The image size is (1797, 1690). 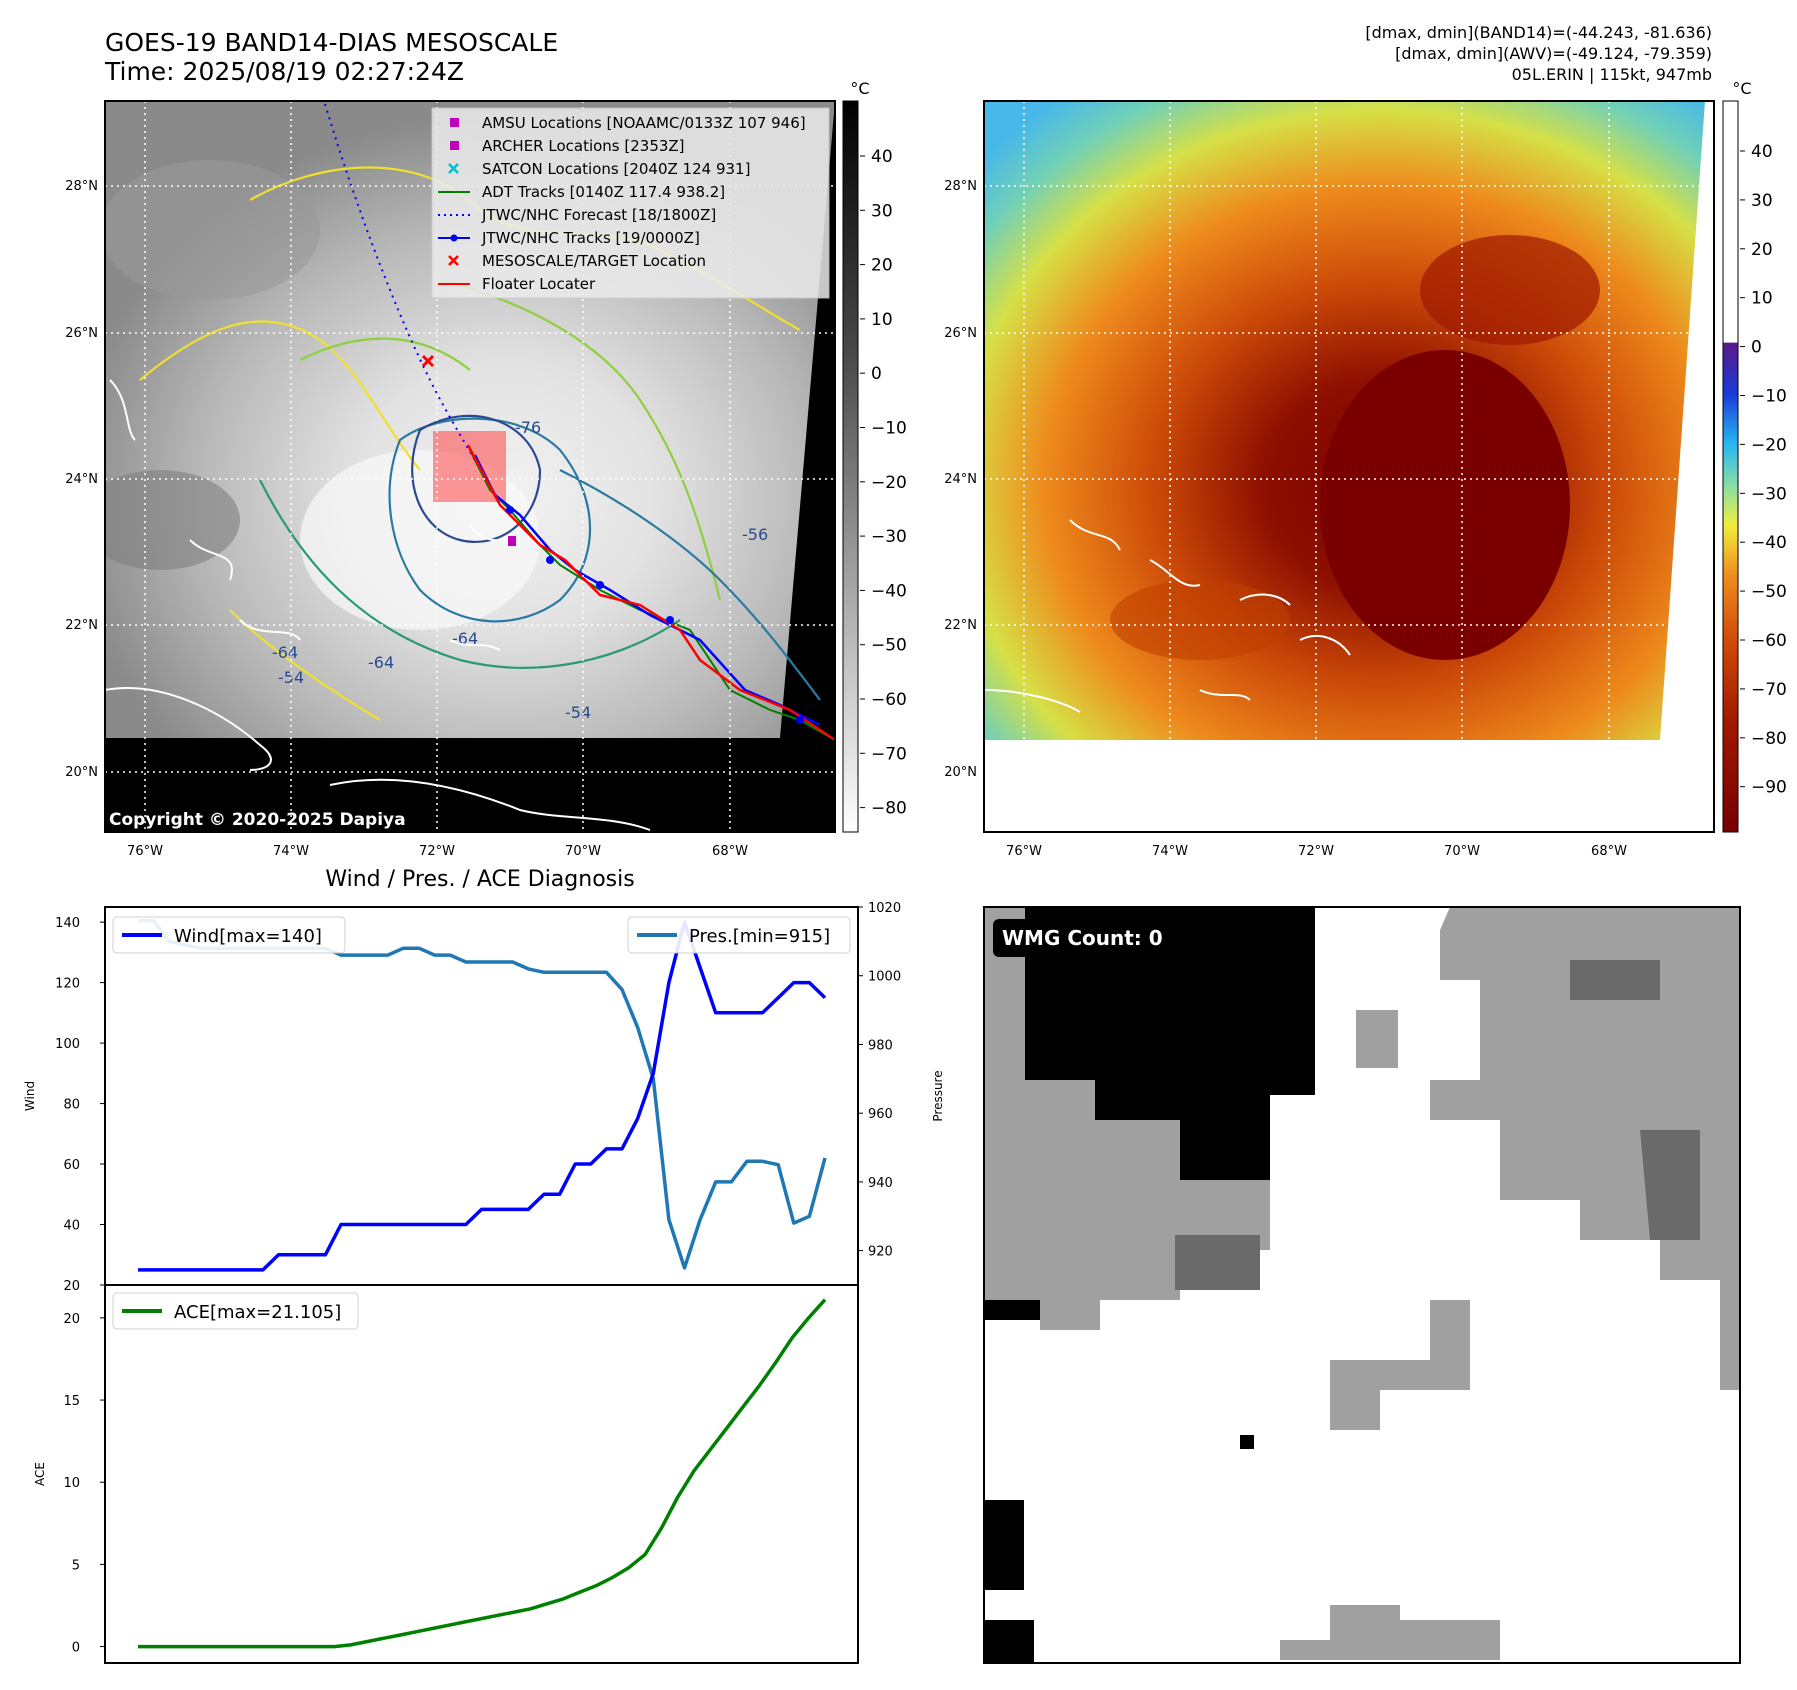 I want to click on lat-tick: 28°N, so click(x=81, y=186).